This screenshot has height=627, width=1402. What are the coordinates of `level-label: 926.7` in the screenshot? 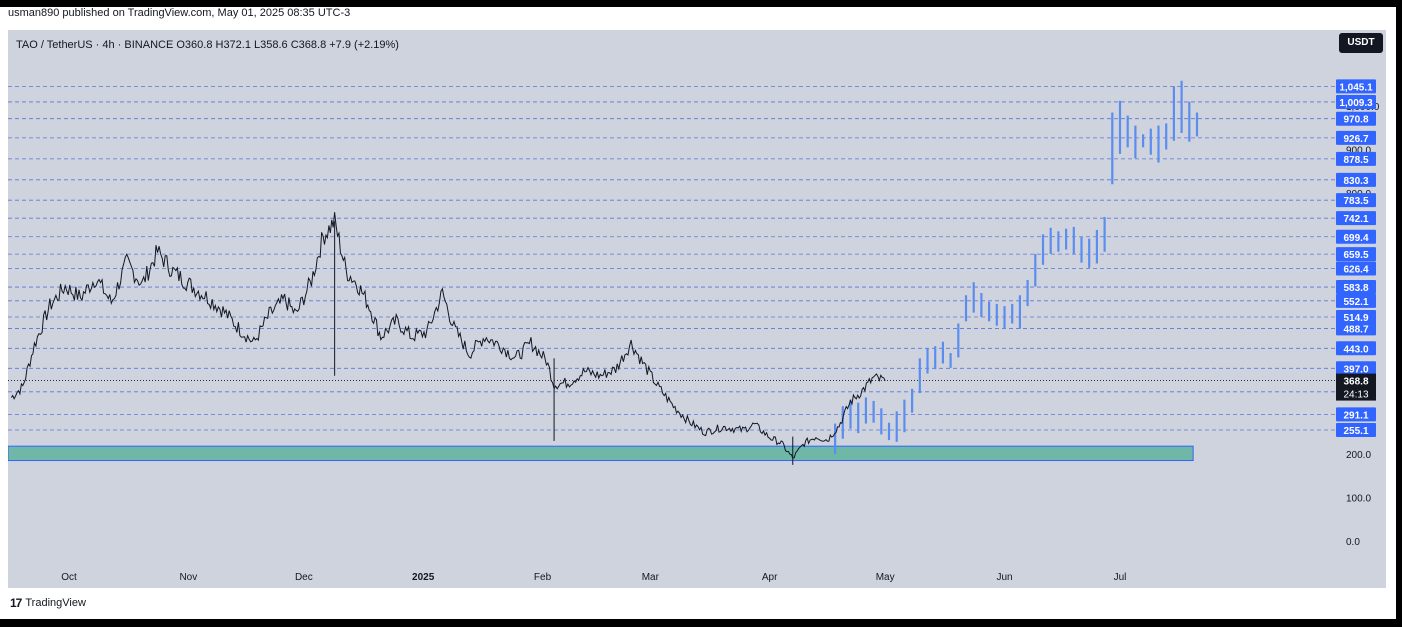 It's located at (1355, 139).